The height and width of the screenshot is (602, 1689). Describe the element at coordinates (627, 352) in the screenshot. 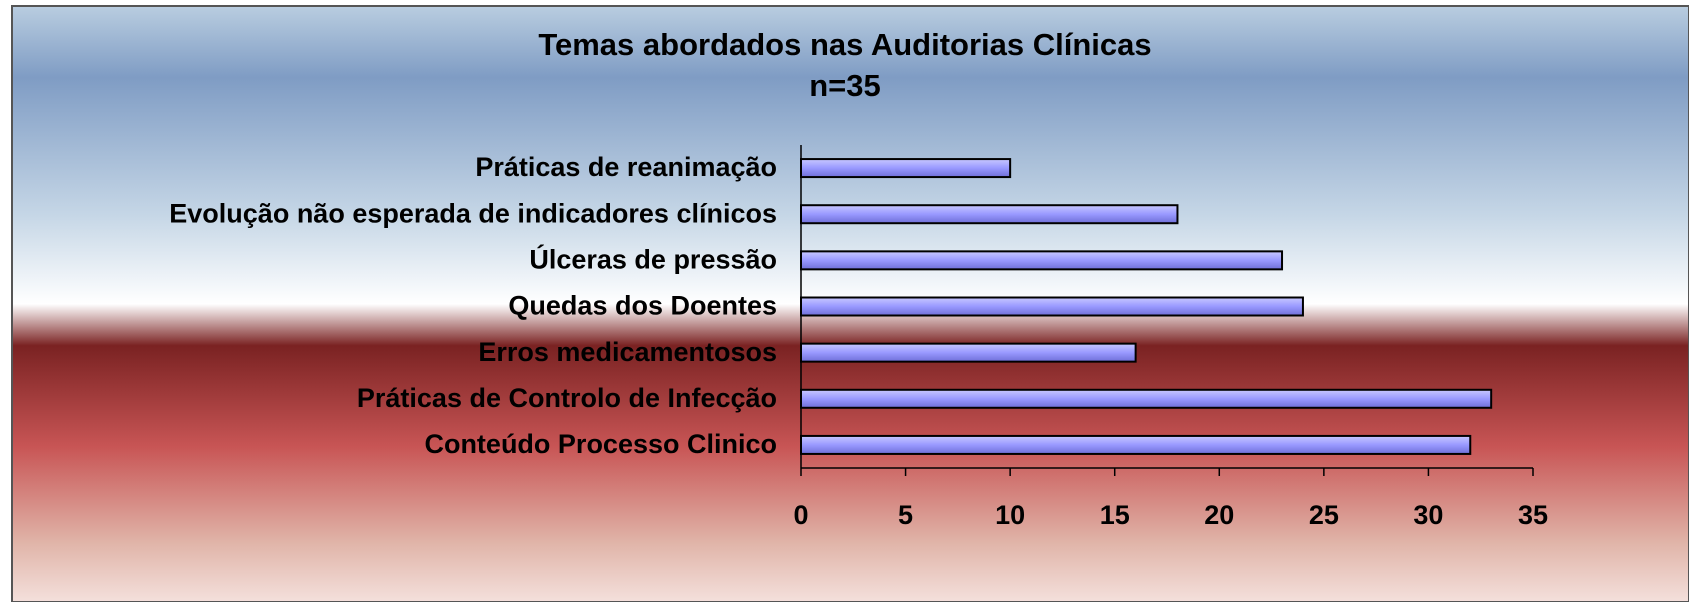

I see `category-label: Erros medicamentosos` at that location.